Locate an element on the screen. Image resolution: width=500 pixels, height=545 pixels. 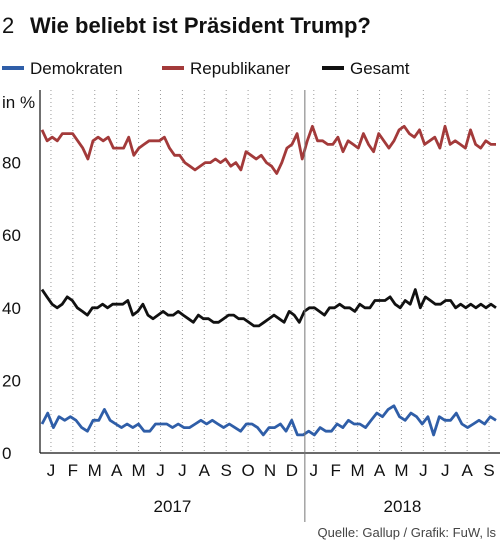
legend-label: Demokraten is located at coordinates (76, 68).